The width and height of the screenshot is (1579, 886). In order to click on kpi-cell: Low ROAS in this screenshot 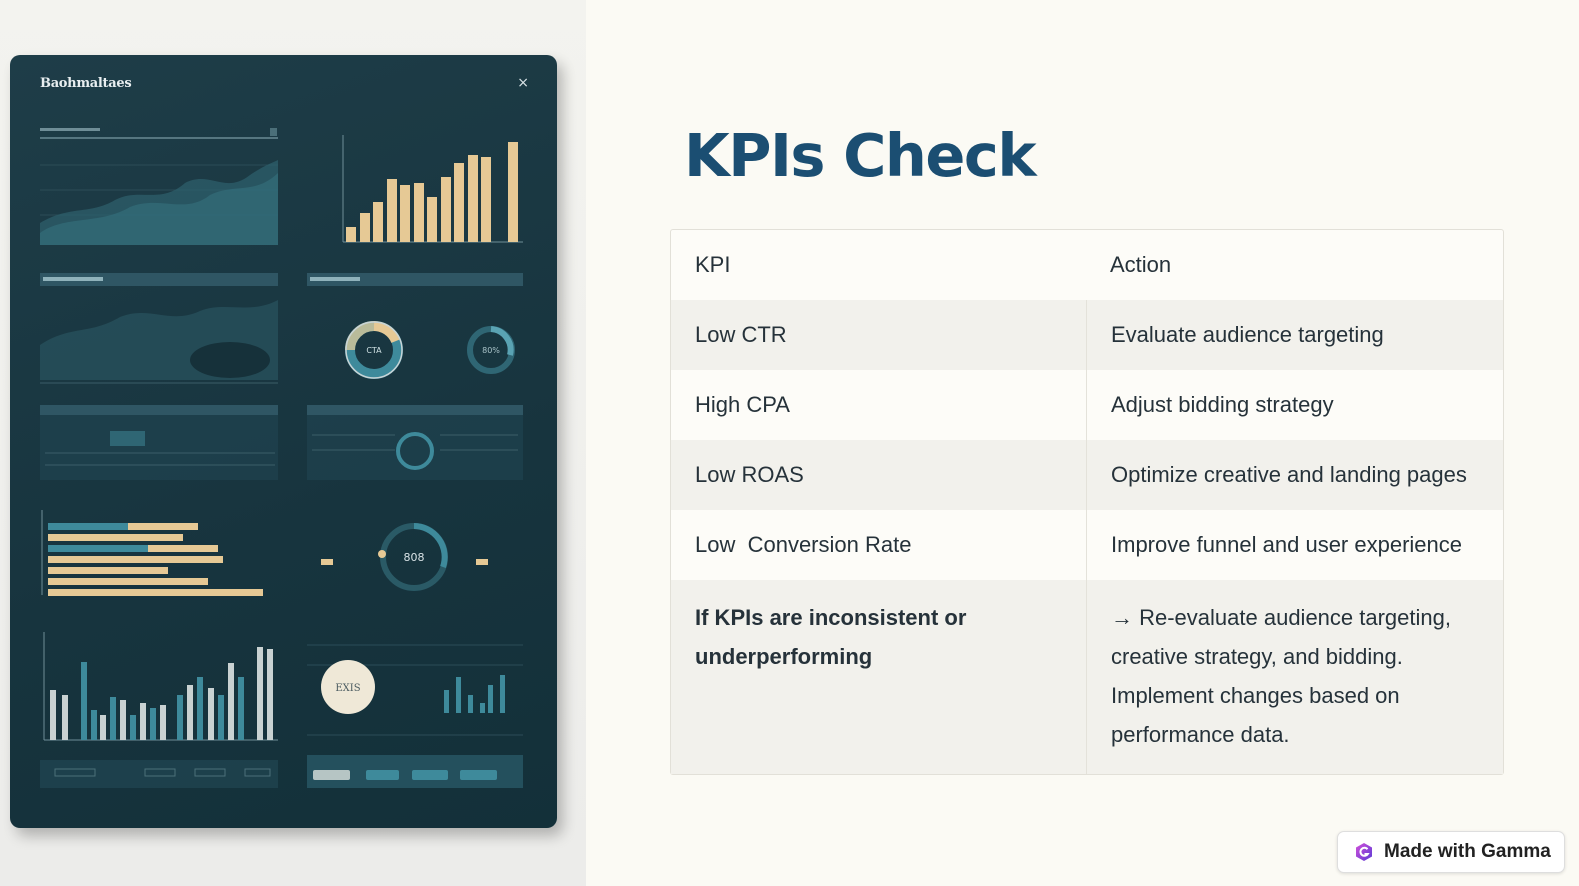, I will do `click(749, 474)`.